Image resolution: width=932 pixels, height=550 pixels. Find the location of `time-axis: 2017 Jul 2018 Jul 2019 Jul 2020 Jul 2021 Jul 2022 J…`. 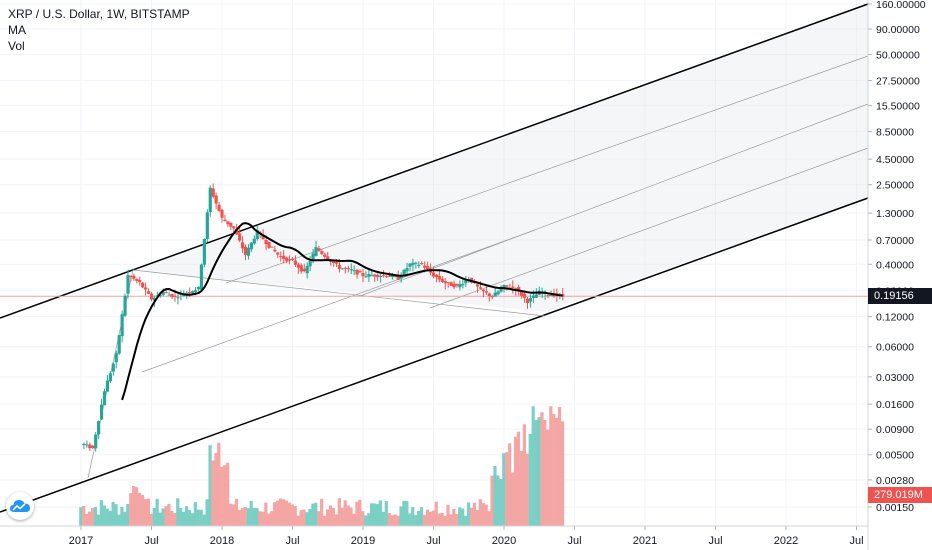

time-axis: 2017 Jul 2018 Jul 2019 Jul 2020 Jul 2021 Jul 2022 J… is located at coordinates (466, 536).